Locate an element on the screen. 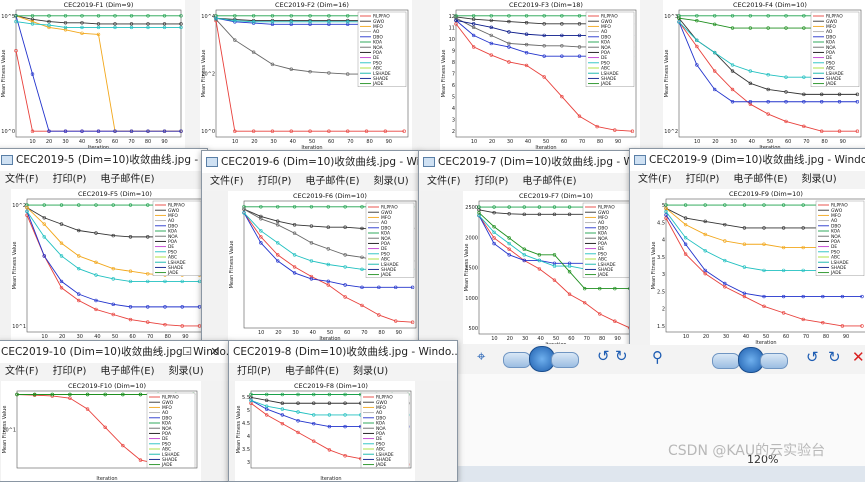 The image size is (865, 482). legend-label: ABC is located at coordinates (835, 258).